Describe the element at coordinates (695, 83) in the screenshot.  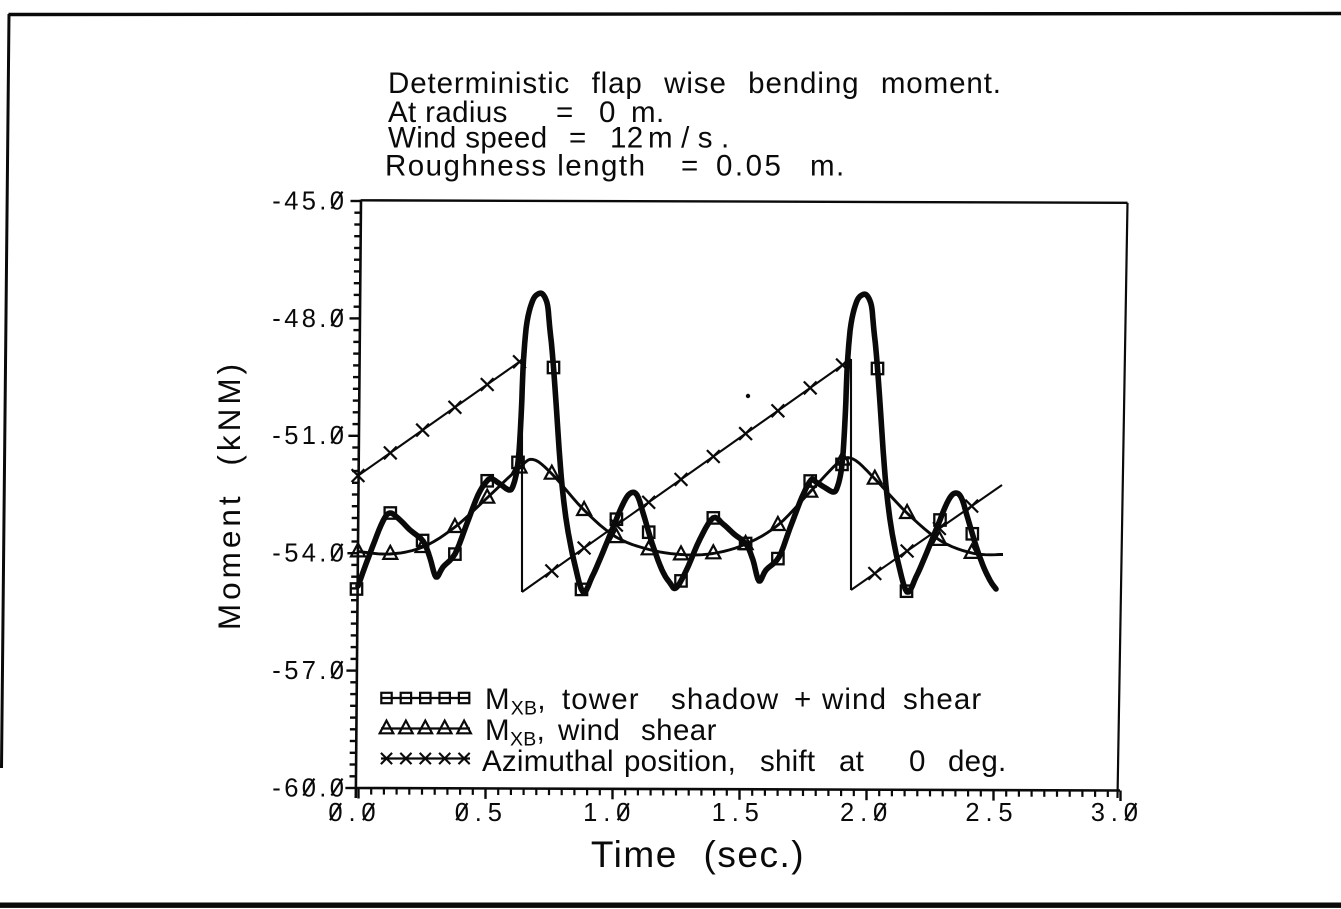
I see `svg-text:Deterministic flap wise bendin: Deterministic flap wise bending moment.` at that location.